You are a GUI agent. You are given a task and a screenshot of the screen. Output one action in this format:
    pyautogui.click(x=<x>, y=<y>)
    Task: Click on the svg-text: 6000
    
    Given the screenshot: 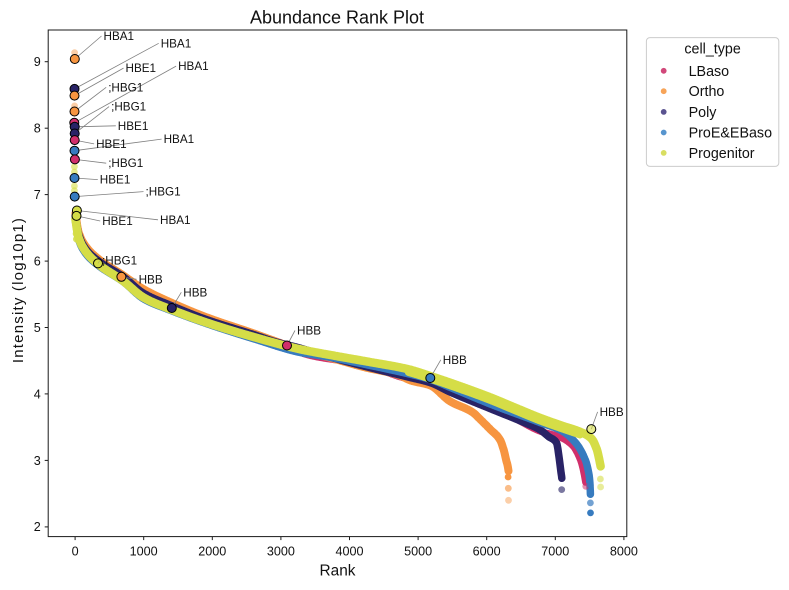 What is the action you would take?
    pyautogui.click(x=487, y=552)
    